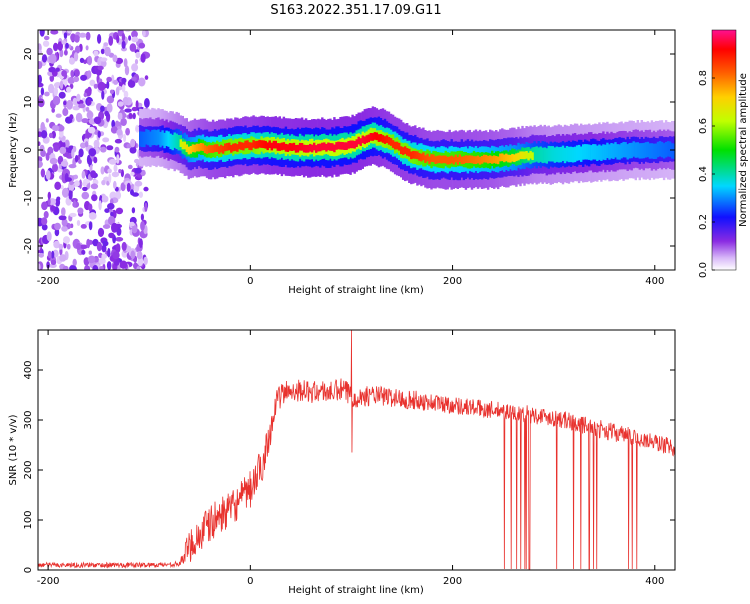 This screenshot has width=750, height=604. I want to click on y-tick-label: 200, so click(28, 469).